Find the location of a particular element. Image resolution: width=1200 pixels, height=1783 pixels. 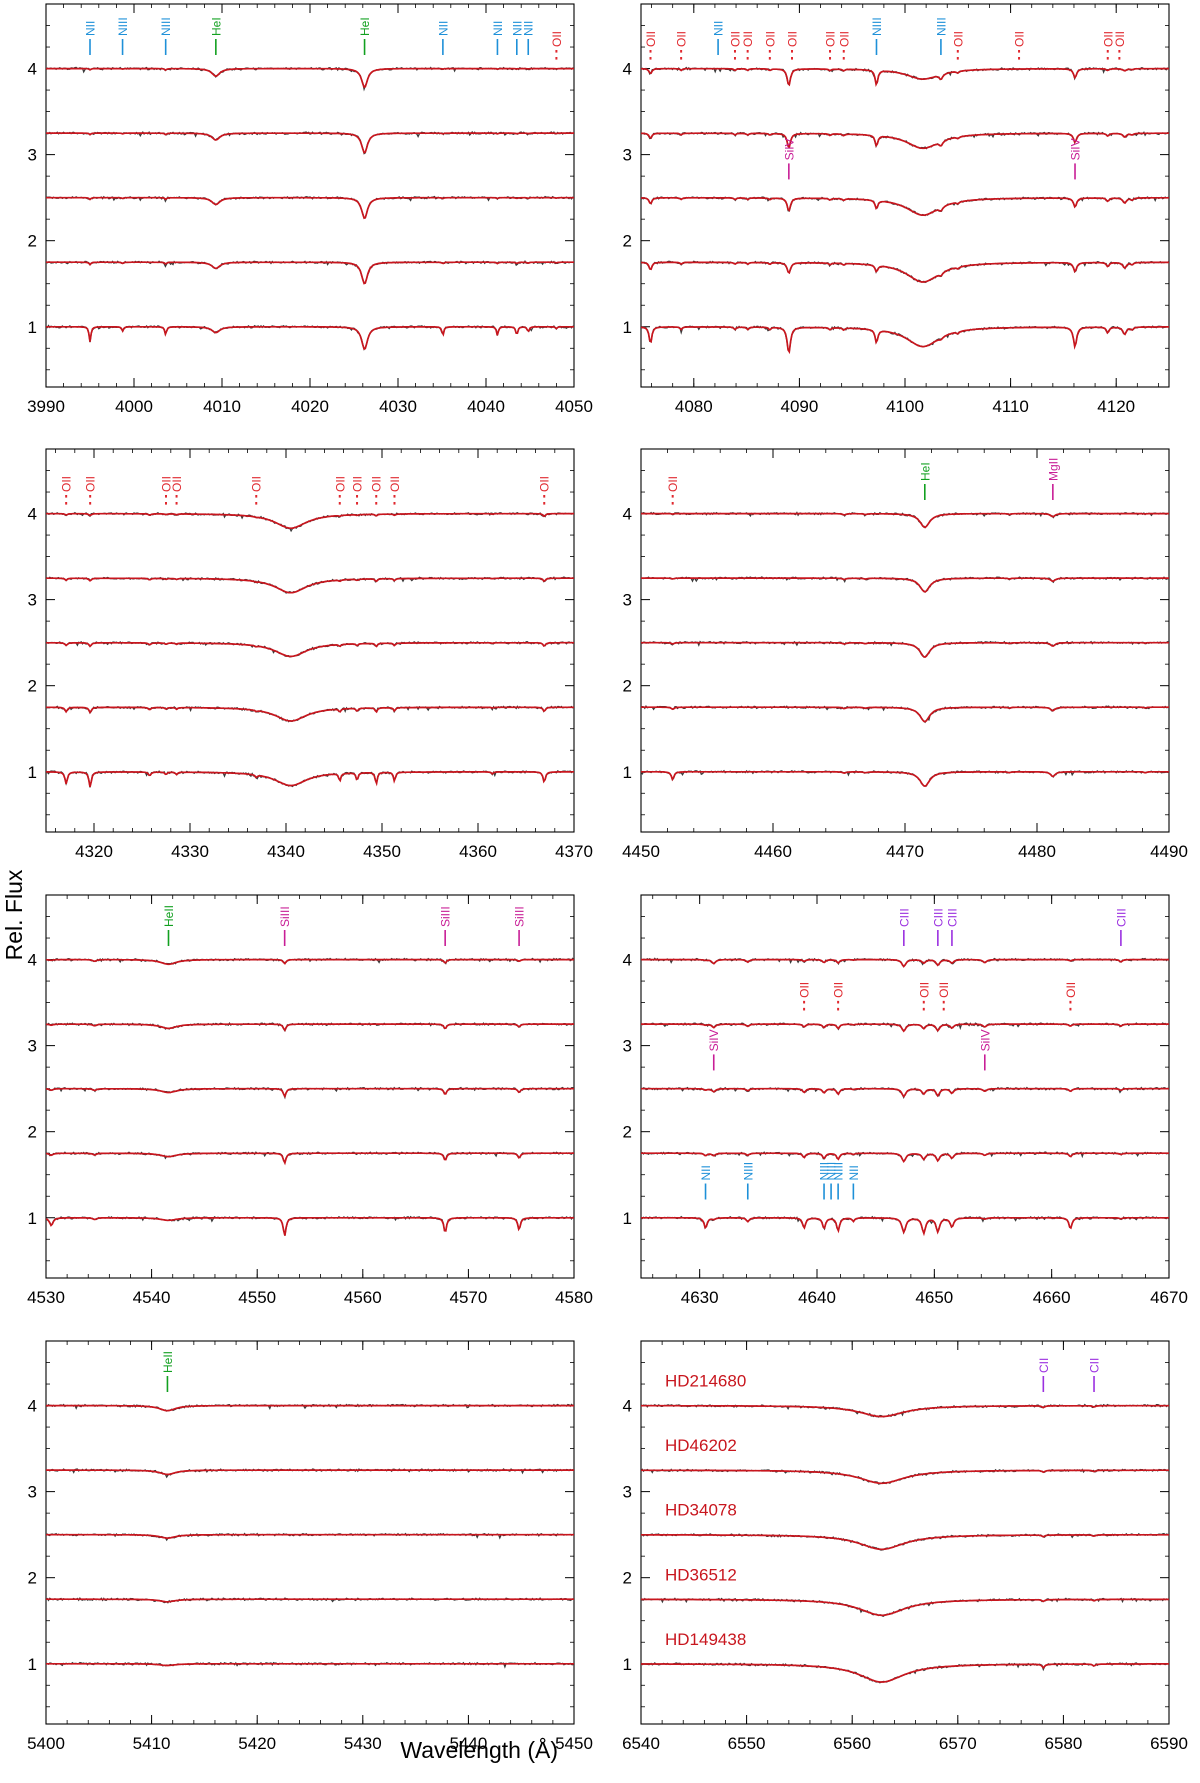

label-text: CII is located at coordinates (1044, 1365).